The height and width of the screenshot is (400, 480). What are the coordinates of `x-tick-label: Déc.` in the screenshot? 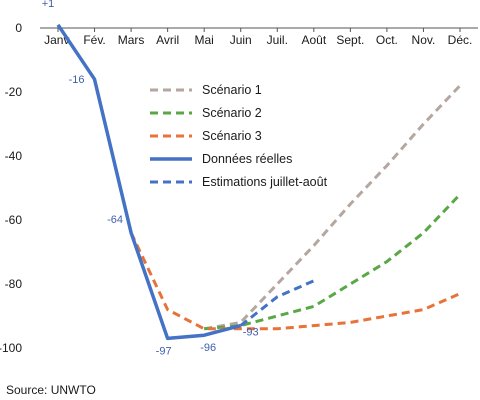 It's located at (460, 40).